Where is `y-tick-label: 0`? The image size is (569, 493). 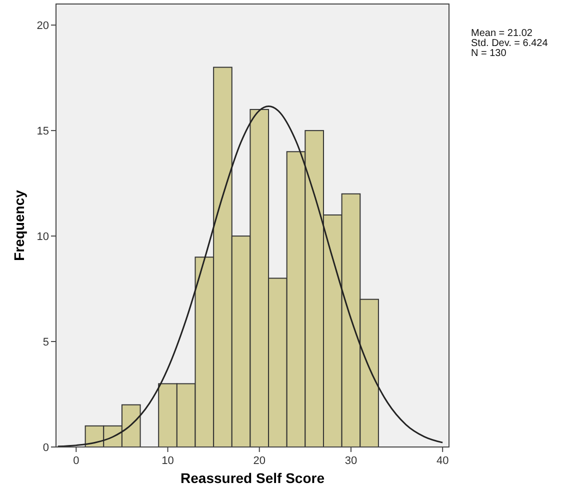 y-tick-label: 0 is located at coordinates (45, 448).